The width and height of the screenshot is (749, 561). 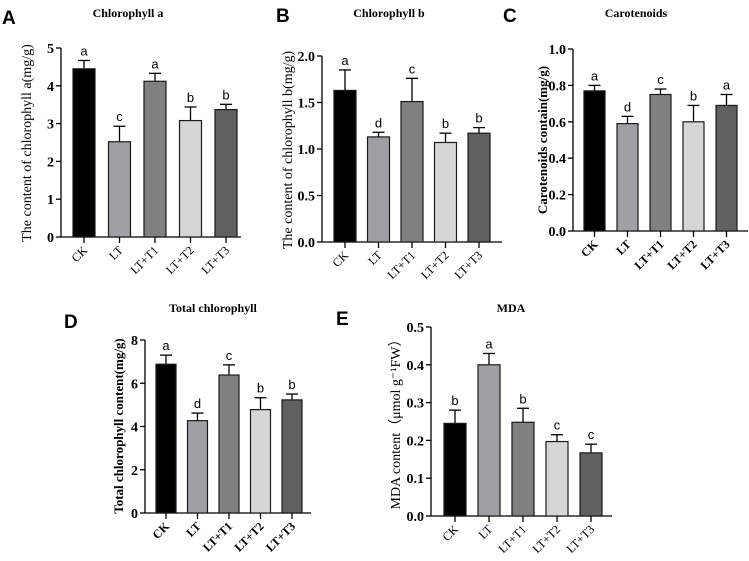 What do you see at coordinates (50, 87) in the screenshot?
I see `y-tick-label: 4` at bounding box center [50, 87].